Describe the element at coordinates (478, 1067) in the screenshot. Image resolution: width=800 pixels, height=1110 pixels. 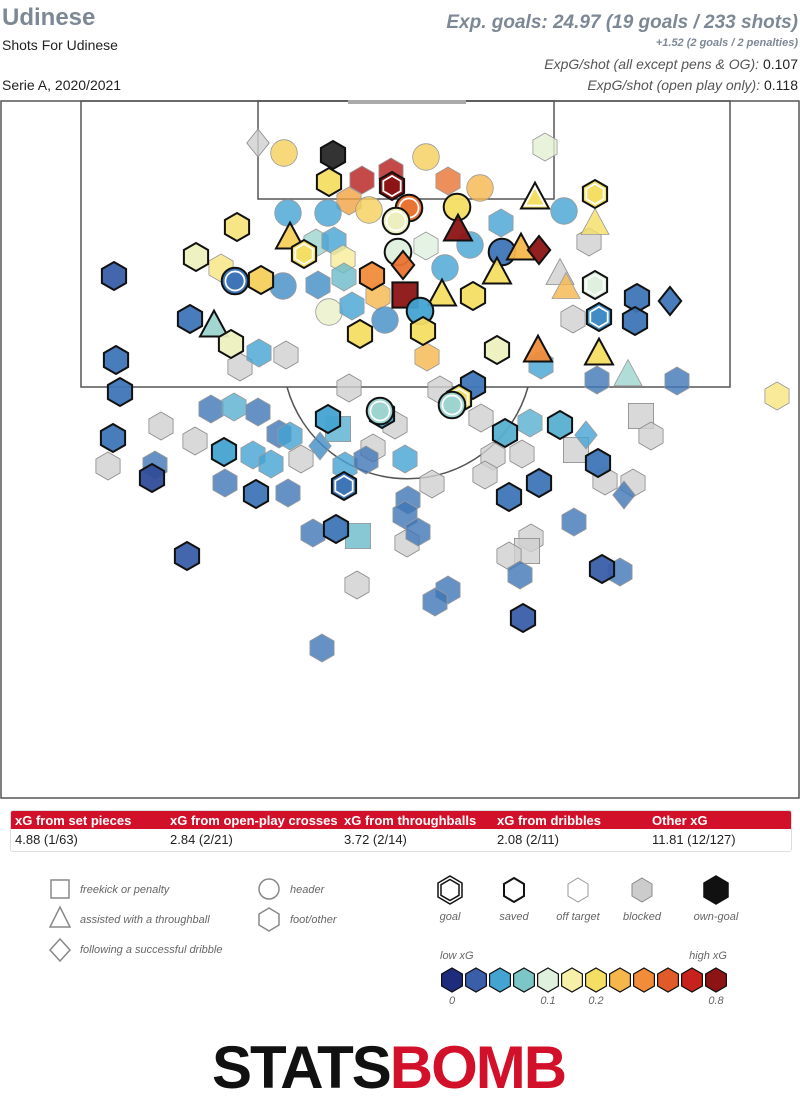
I see `logo-bomb: BOMB` at that location.